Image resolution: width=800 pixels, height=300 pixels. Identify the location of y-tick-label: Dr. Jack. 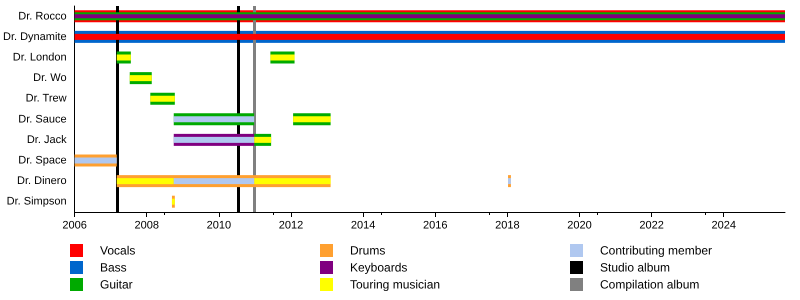
(47, 140).